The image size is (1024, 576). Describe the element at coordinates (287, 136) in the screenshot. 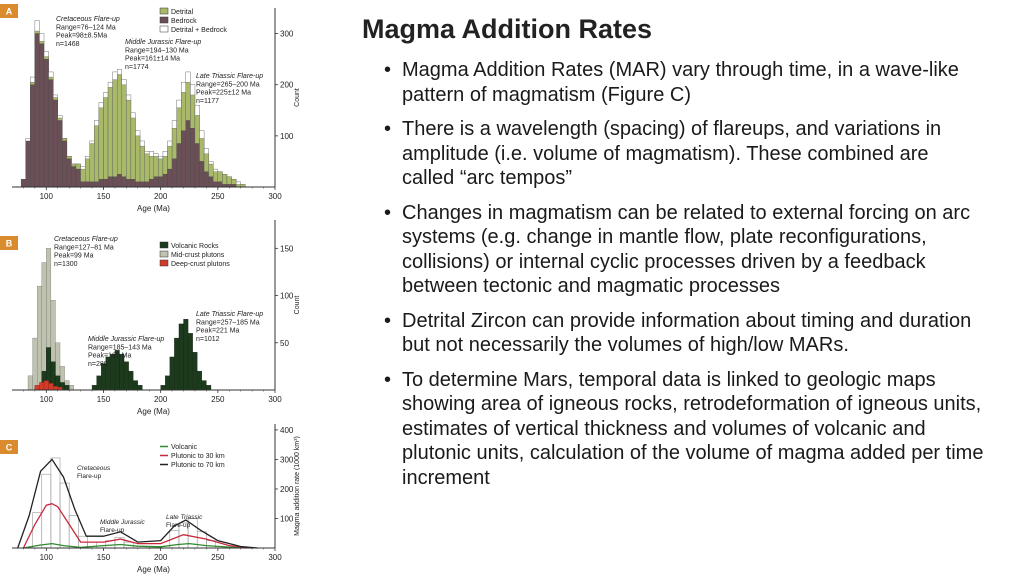

I see `y-tick-label: 100` at that location.